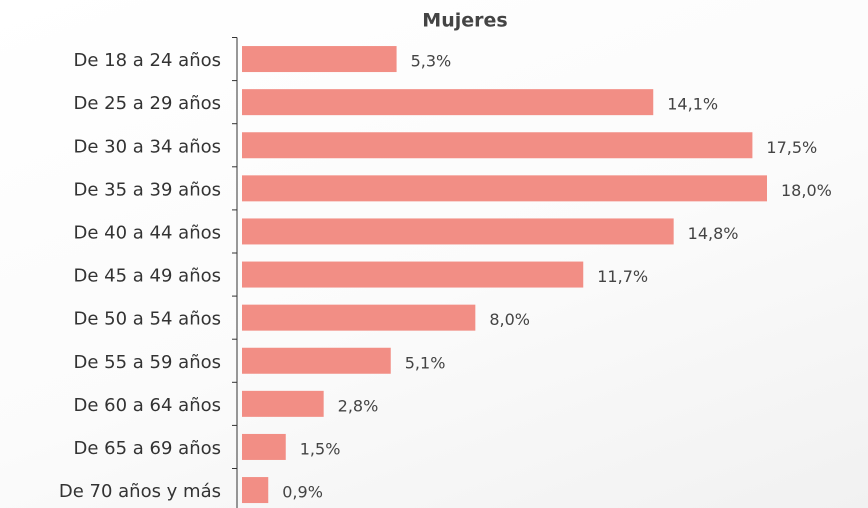 This screenshot has height=508, width=868. Describe the element at coordinates (509, 319) in the screenshot. I see `value-label: 8,0%` at that location.